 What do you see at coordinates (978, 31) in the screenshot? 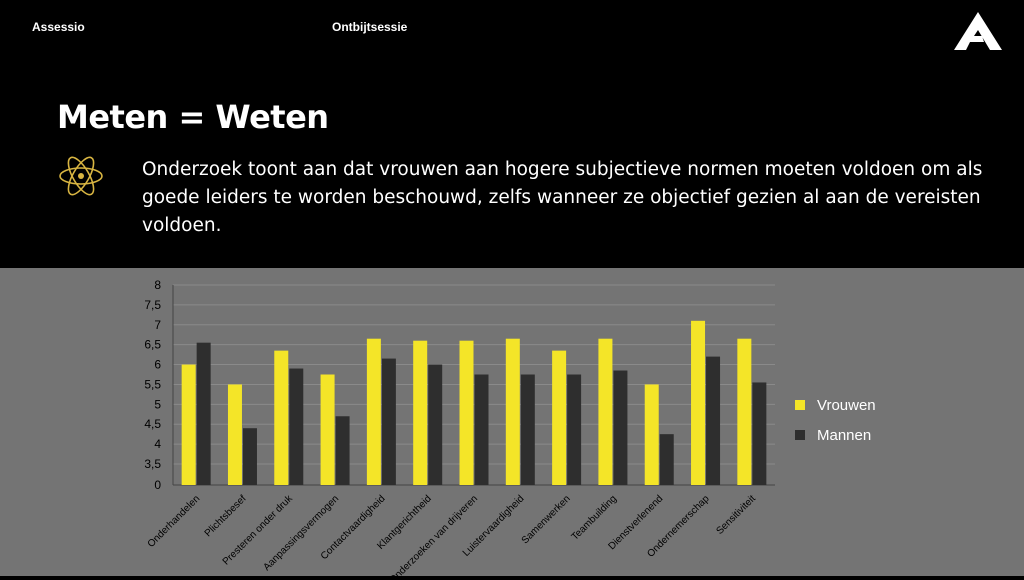
I see `assessio-logo-icon` at bounding box center [978, 31].